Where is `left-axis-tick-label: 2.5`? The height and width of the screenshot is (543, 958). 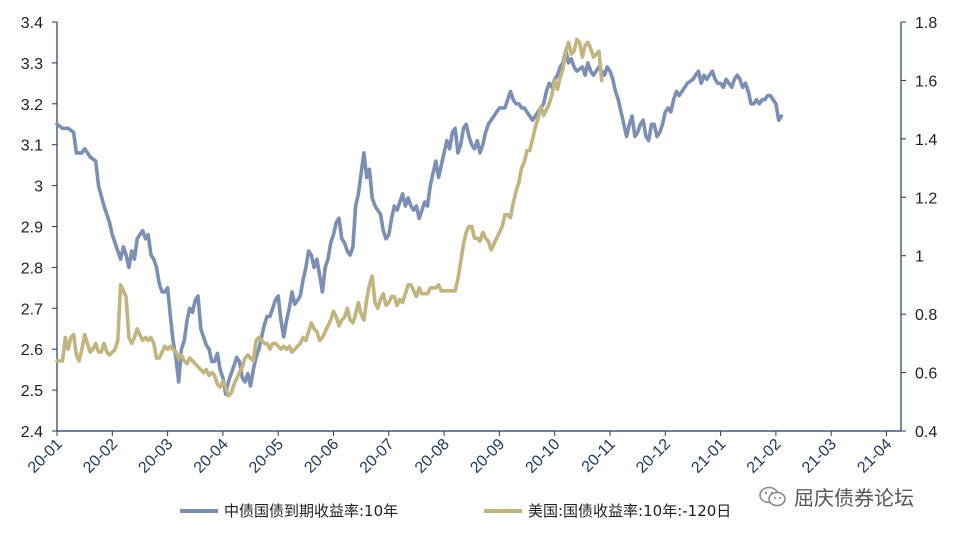
left-axis-tick-label: 2.5 is located at coordinates (32, 391).